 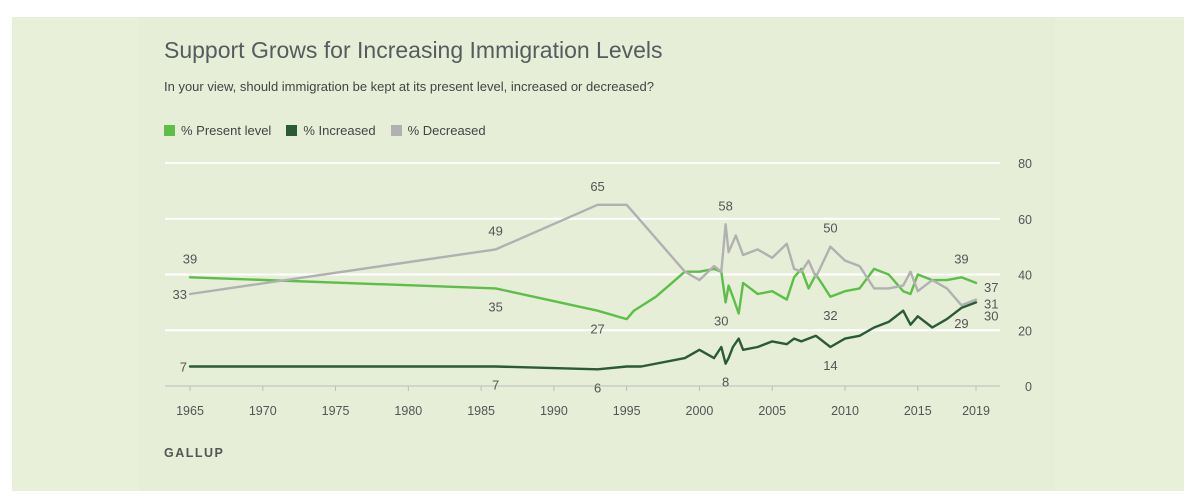 What do you see at coordinates (991, 287) in the screenshot?
I see `data-label-16: 37` at bounding box center [991, 287].